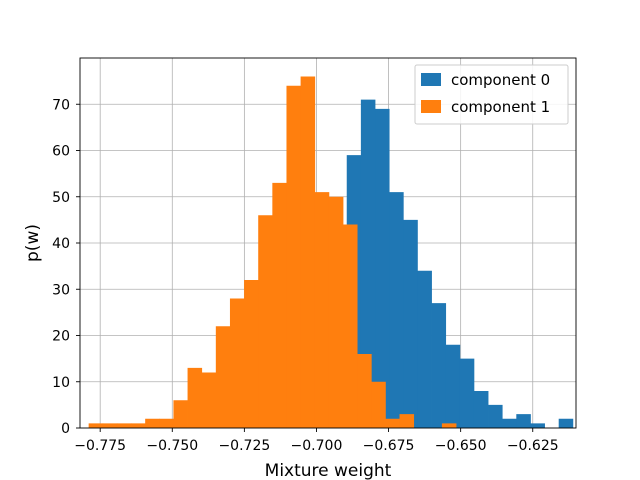 This screenshot has width=640, height=480. I want to click on x-tick-label-4: −0.675, so click(389, 446).